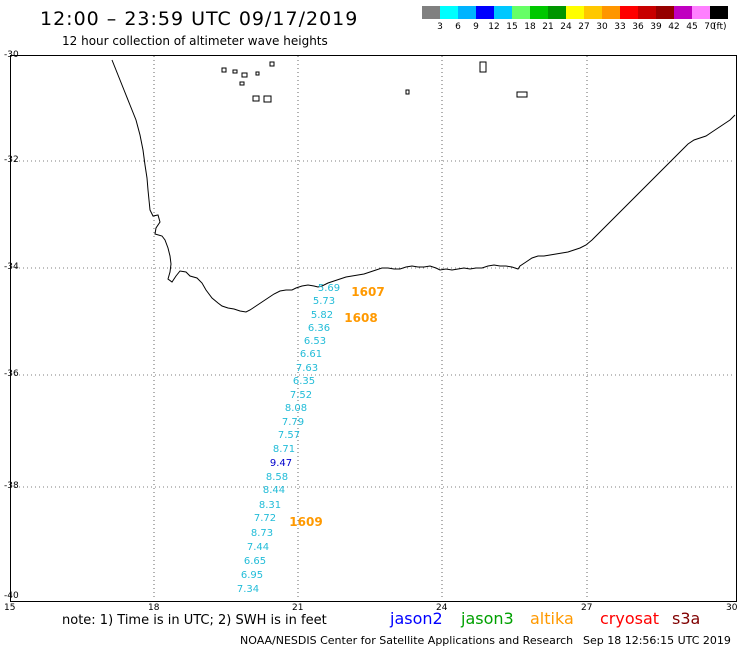 The height and width of the screenshot is (650, 740). What do you see at coordinates (587, 608) in the screenshot?
I see `lon-label: 27` at bounding box center [587, 608].